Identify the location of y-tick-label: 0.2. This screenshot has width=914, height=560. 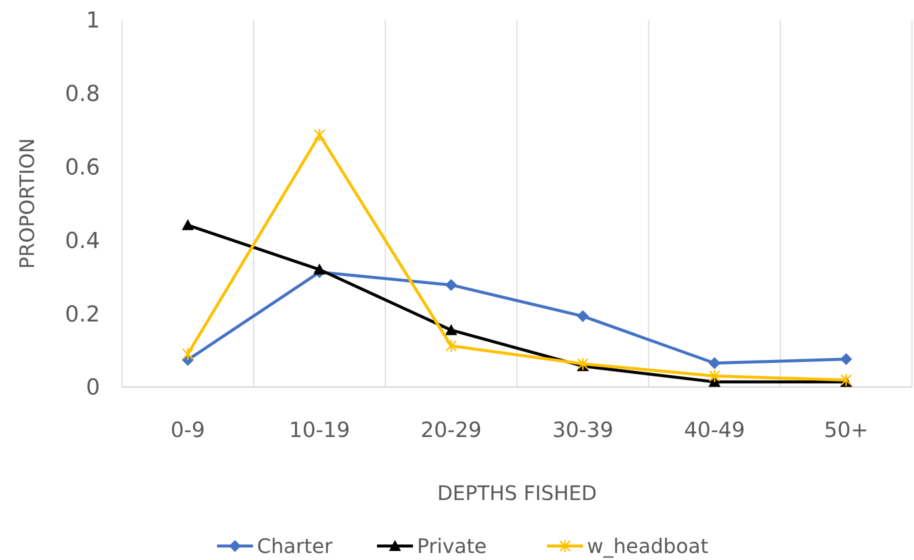
(82, 315).